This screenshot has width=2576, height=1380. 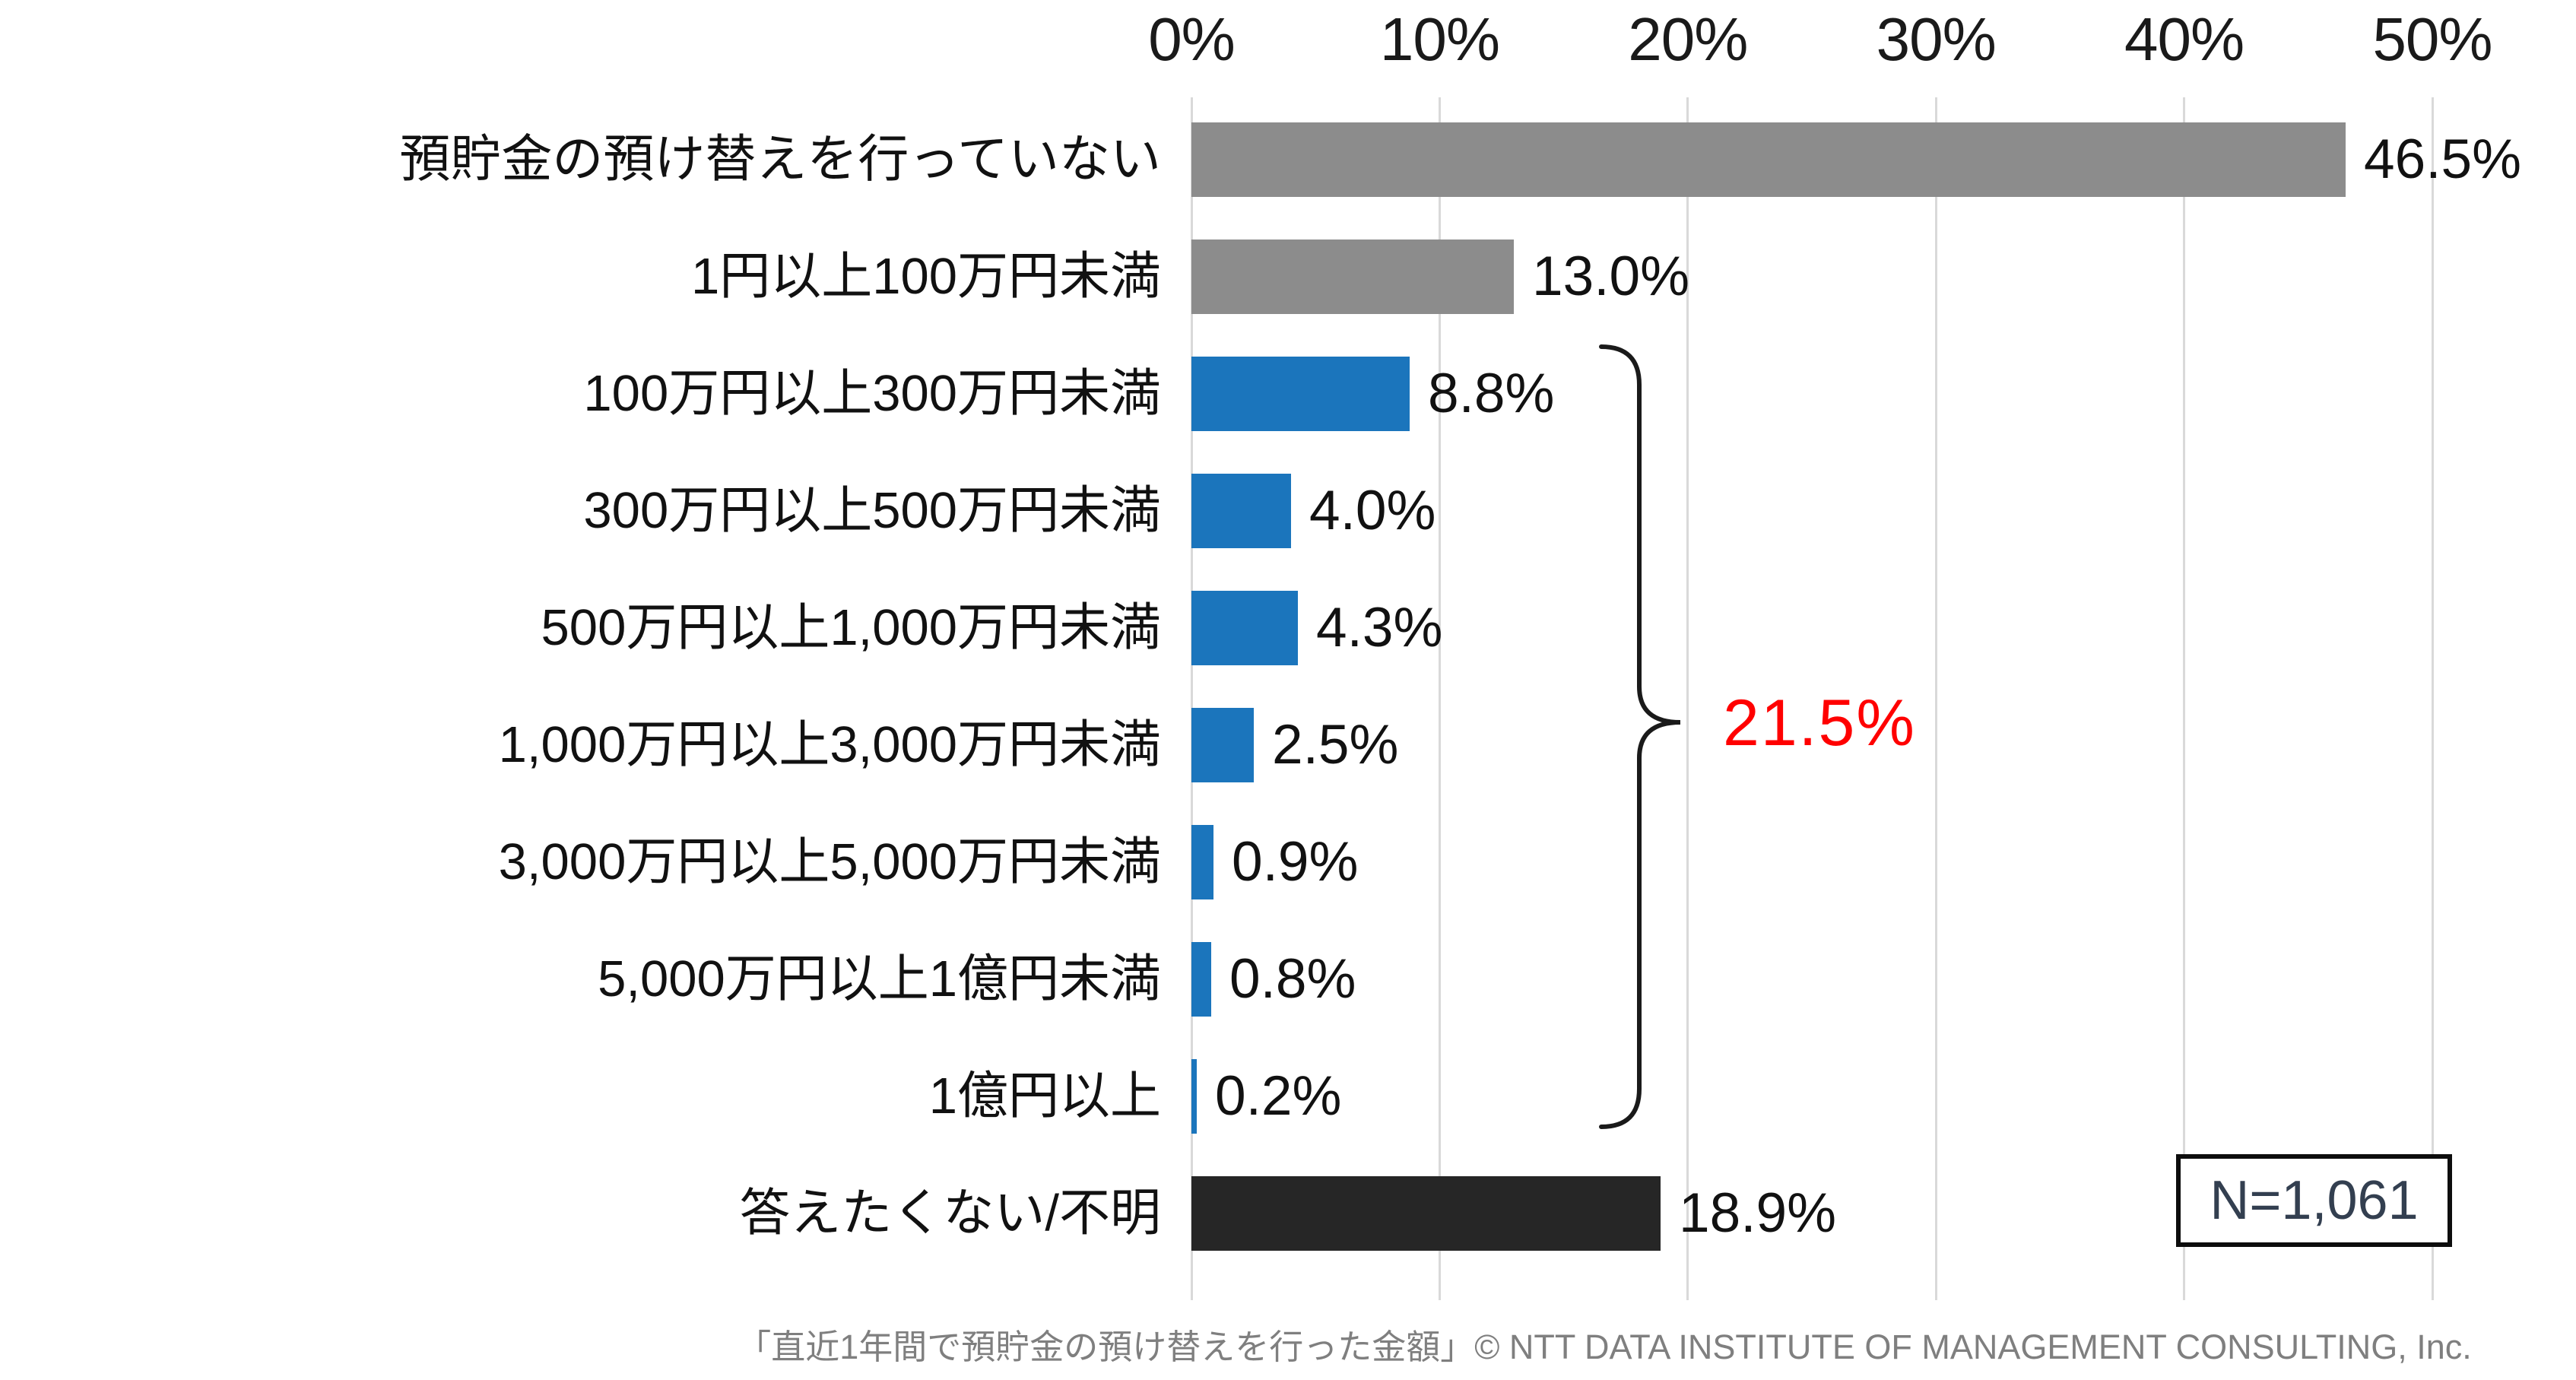 What do you see at coordinates (2442, 159) in the screenshot?
I see `value-label: 46.5%` at bounding box center [2442, 159].